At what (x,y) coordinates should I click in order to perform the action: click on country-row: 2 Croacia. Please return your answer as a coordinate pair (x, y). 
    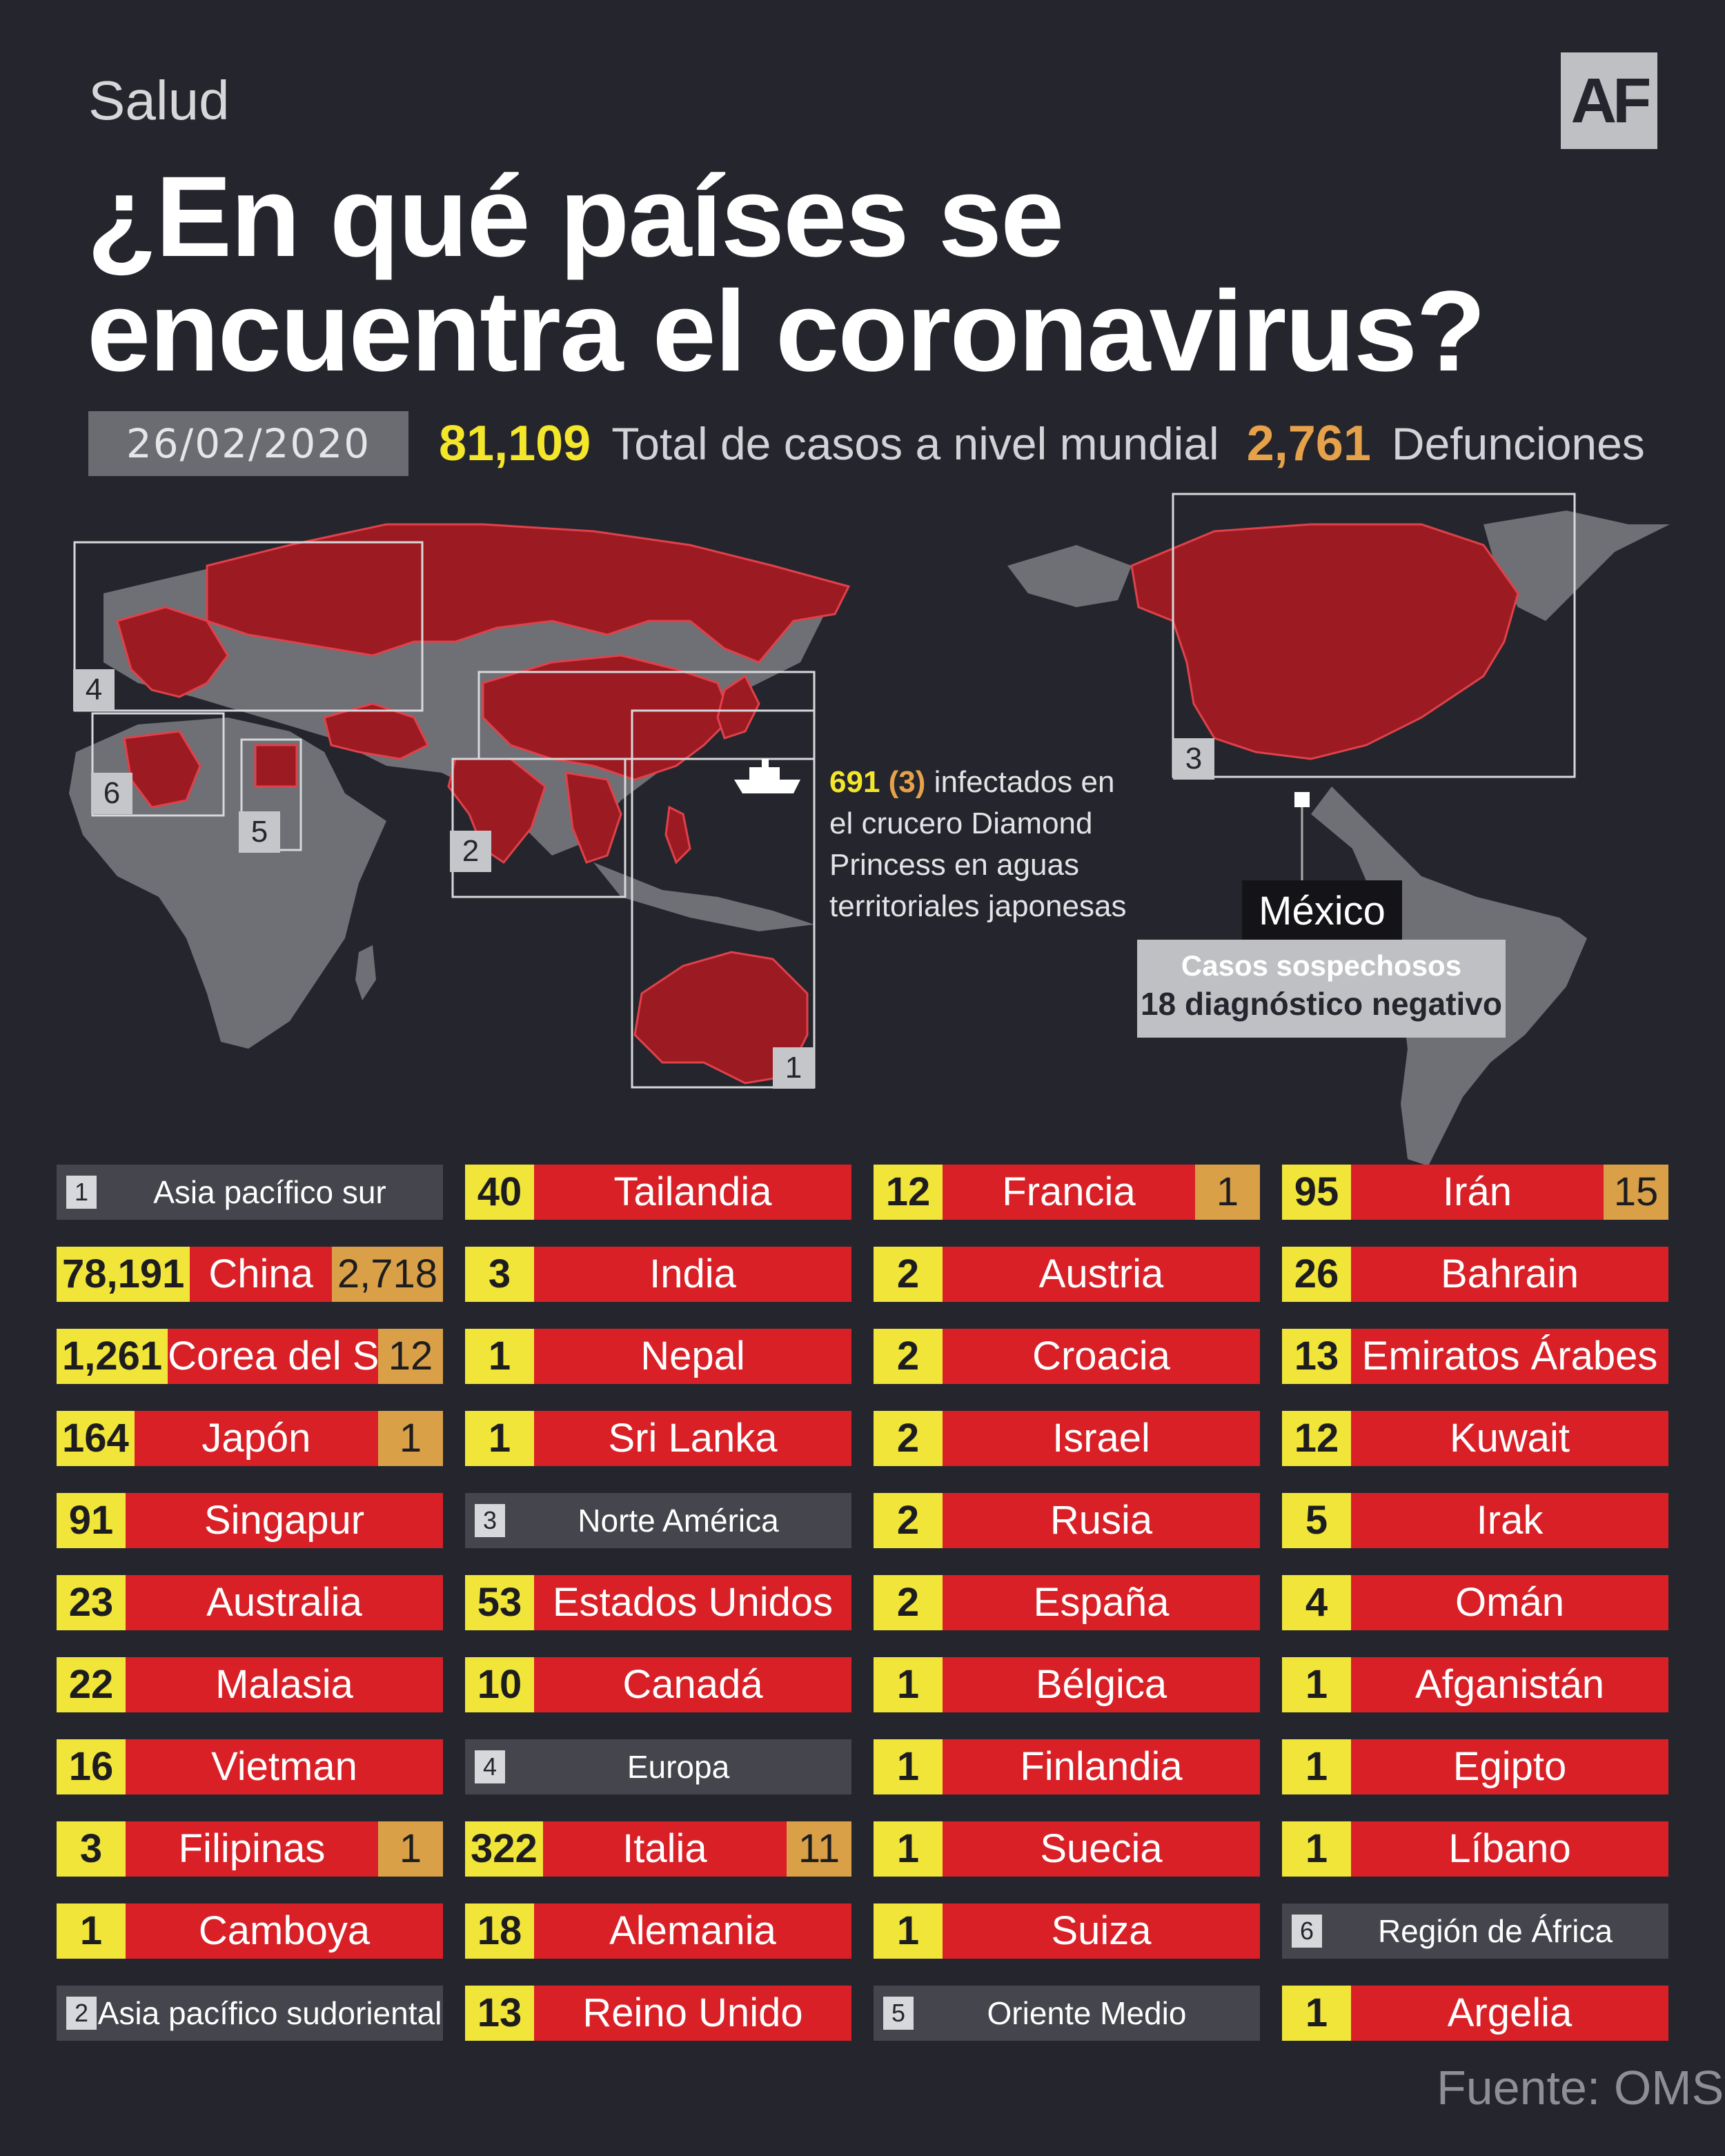
    Looking at the image, I should click on (1067, 1356).